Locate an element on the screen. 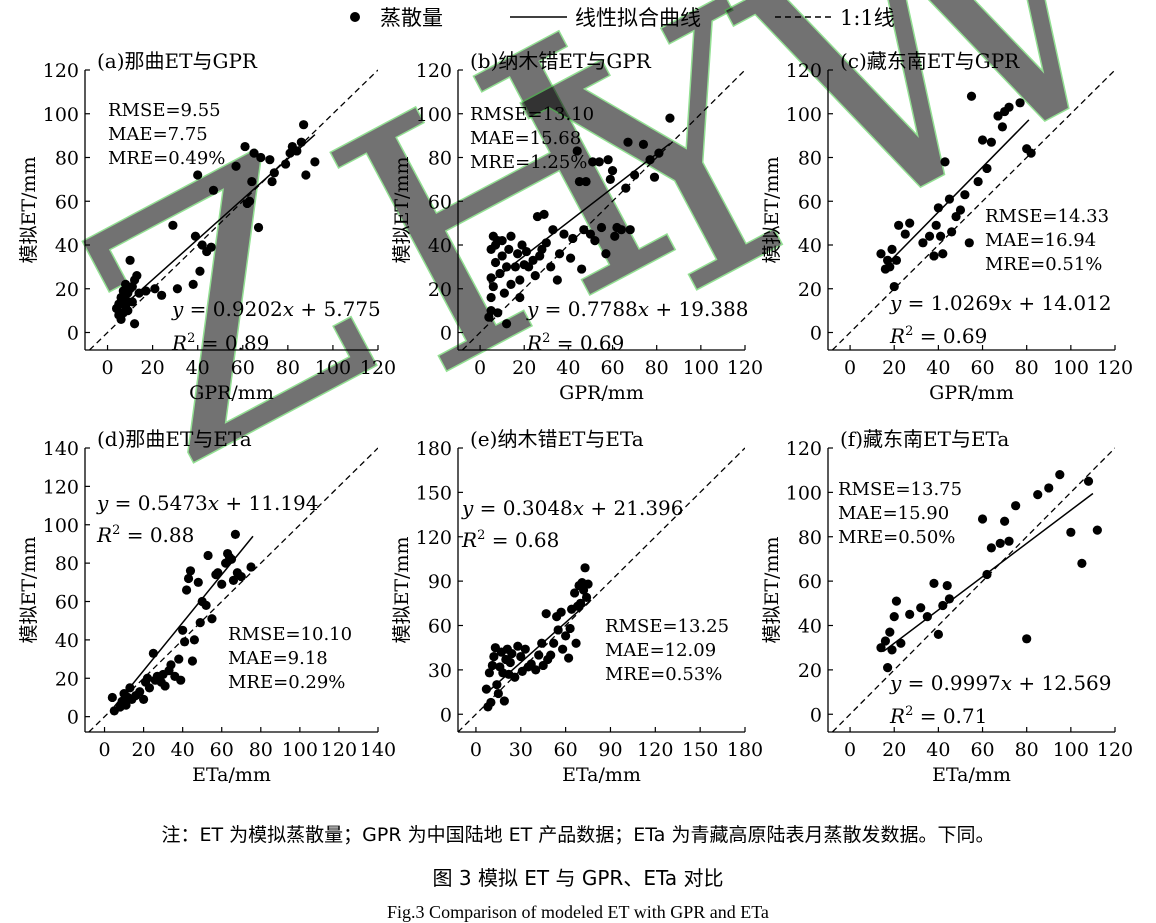 The height and width of the screenshot is (923, 1156). stat-rmse: RMSE=10.10 is located at coordinates (290, 634).